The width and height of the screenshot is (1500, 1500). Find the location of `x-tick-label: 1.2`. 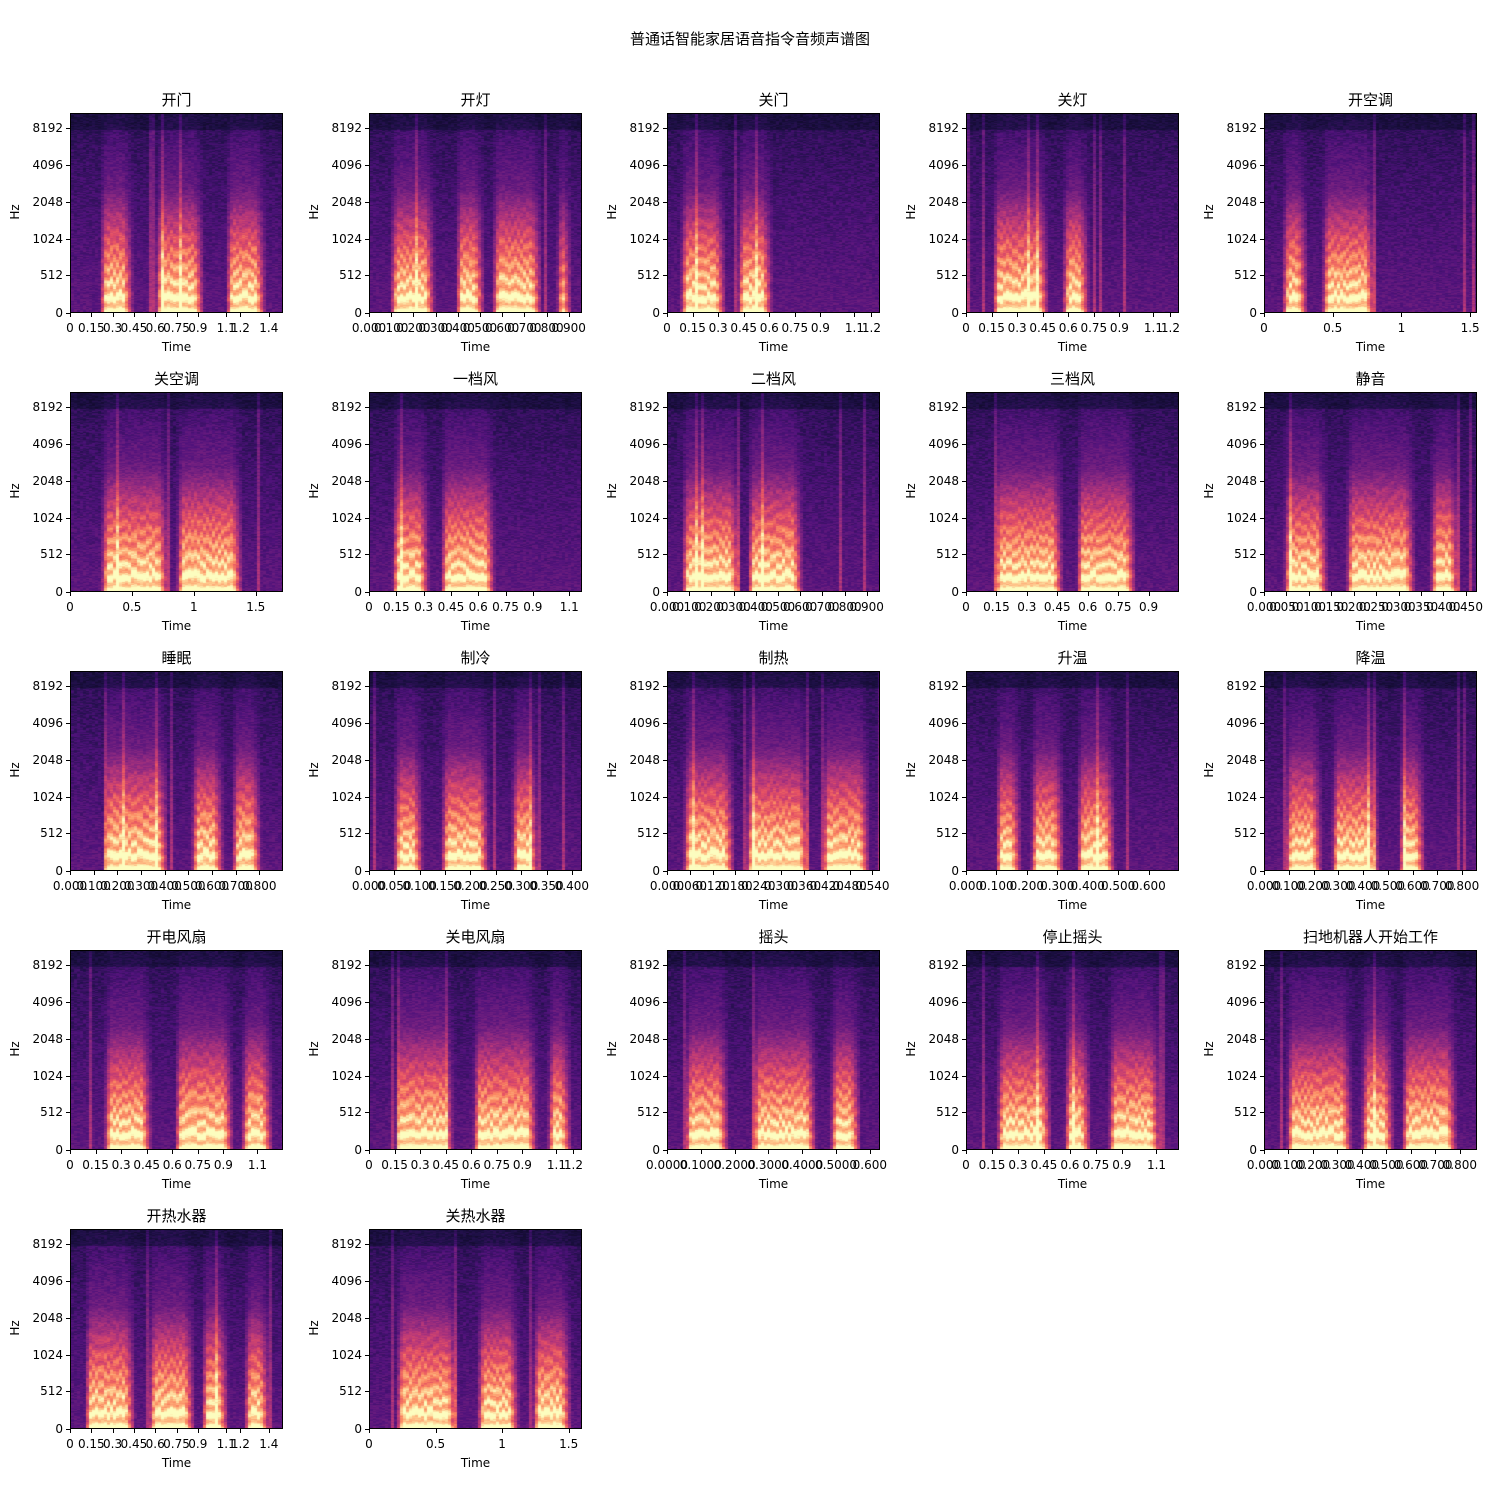

x-tick-label: 1.2 is located at coordinates (573, 1165).